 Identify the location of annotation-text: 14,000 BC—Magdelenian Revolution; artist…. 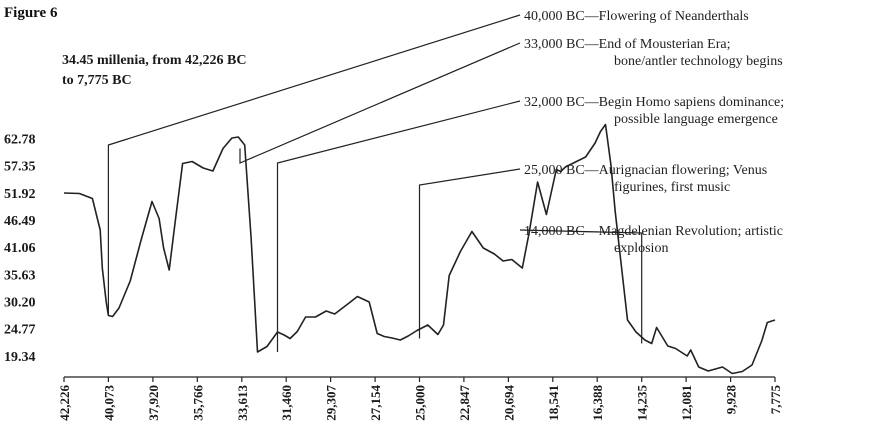
(653, 231).